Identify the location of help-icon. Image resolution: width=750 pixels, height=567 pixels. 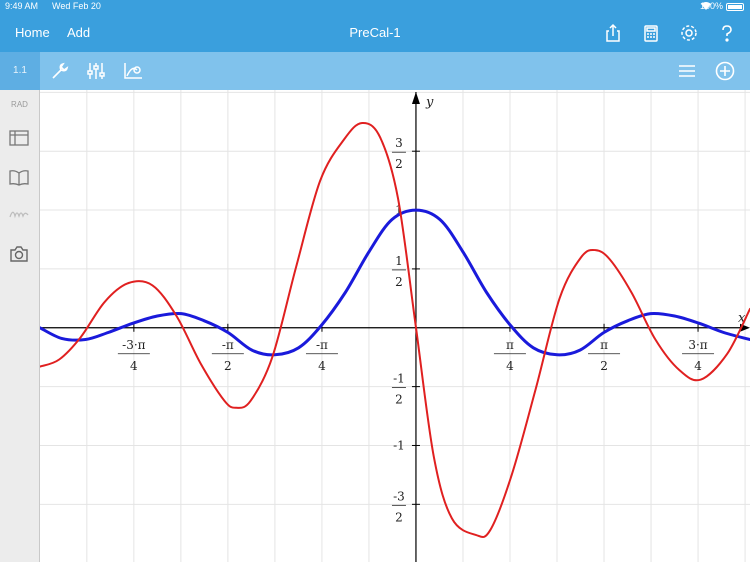
(727, 33).